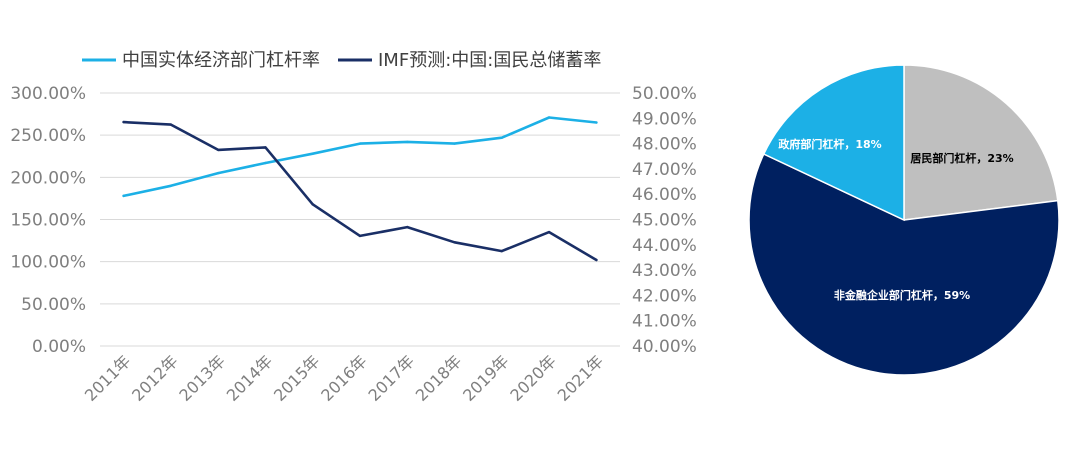 This screenshot has width=1080, height=452. Describe the element at coordinates (360, 157) in the screenshot. I see `line-leverage-ratio` at that location.